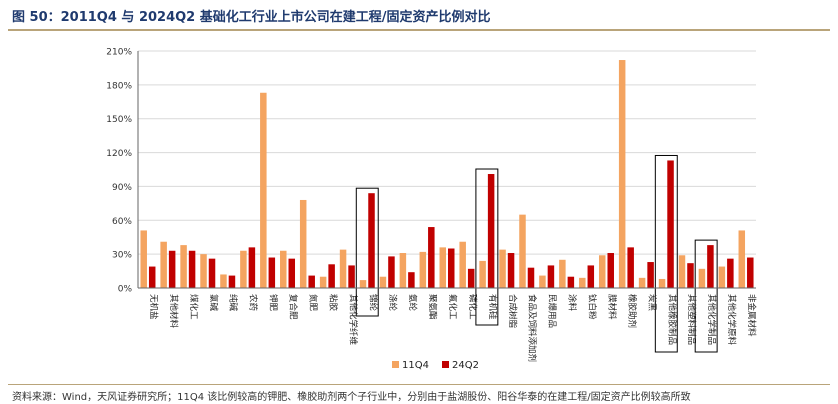 This screenshot has height=404, width=838. I want to click on legend: 11Q4 24Q2, so click(435, 365).